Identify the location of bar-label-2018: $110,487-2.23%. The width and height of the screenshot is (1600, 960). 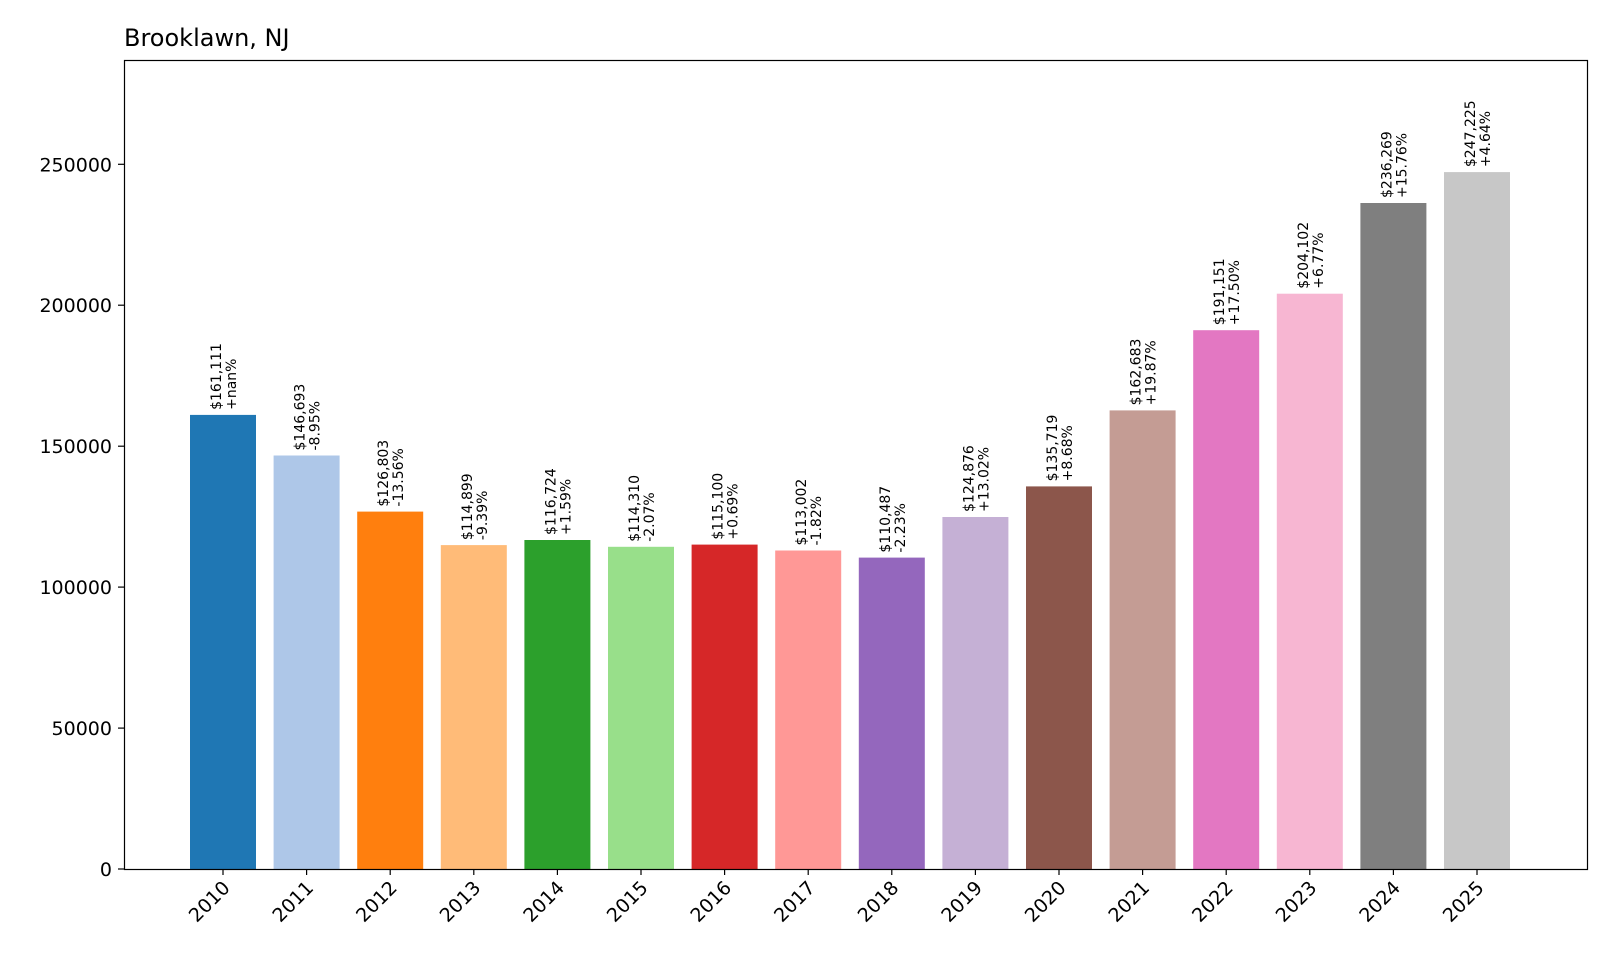
(893, 519).